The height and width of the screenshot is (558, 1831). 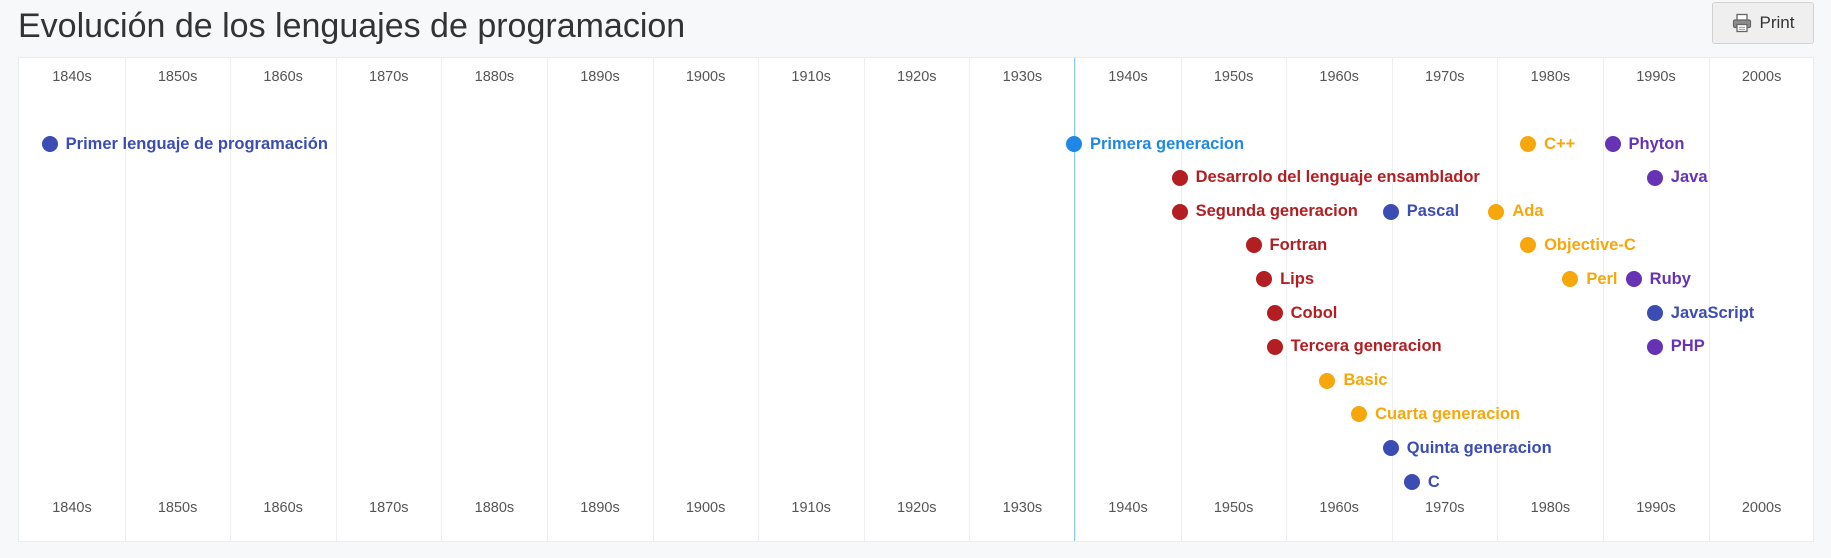 I want to click on event-label: Tercera generacion, so click(x=1366, y=346).